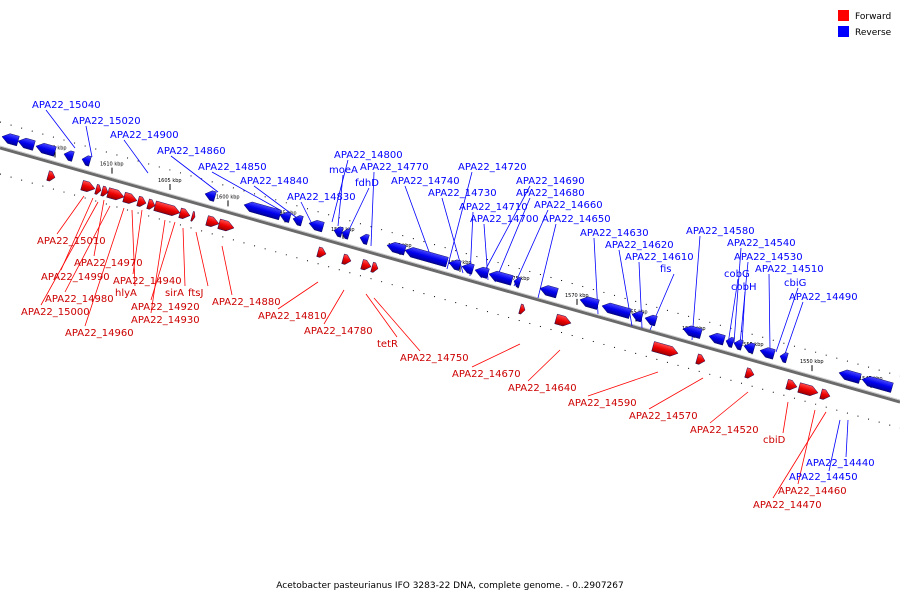 The image size is (900, 600). What do you see at coordinates (568, 205) in the screenshot?
I see `reverse-gene-label: APA22_14660` at bounding box center [568, 205].